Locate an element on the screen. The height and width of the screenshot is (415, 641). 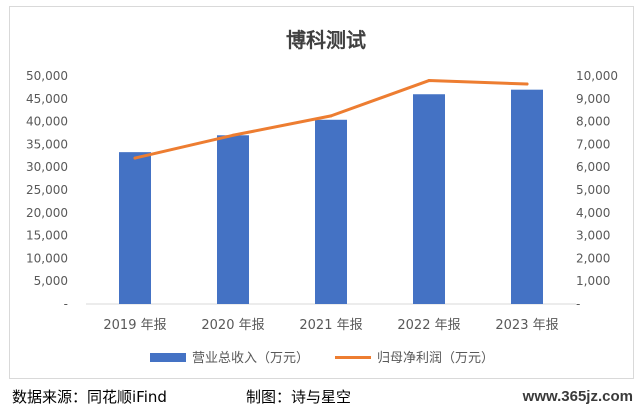
left-tick-label: 40,000 is located at coordinates (47, 122).